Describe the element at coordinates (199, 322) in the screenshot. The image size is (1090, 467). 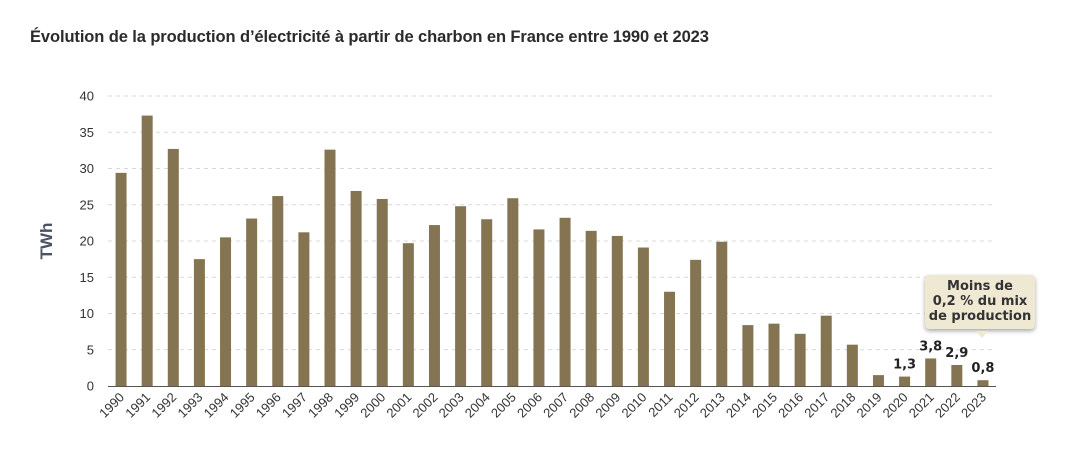
I see `bar-1993` at that location.